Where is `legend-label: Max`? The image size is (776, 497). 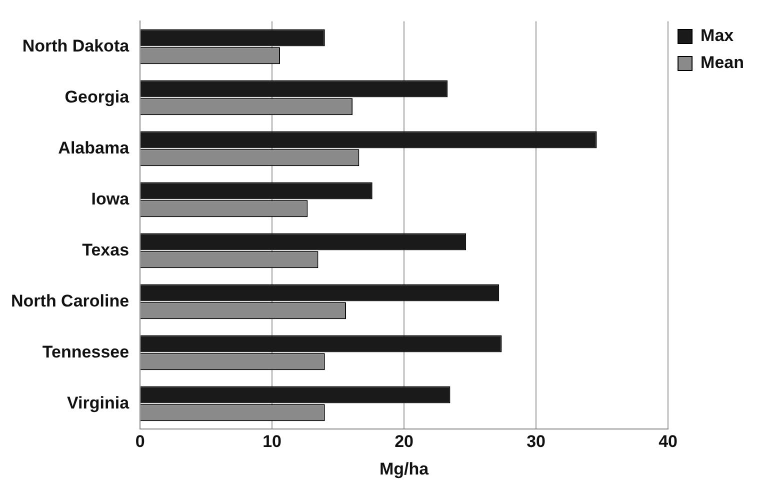 legend-label: Max is located at coordinates (717, 36).